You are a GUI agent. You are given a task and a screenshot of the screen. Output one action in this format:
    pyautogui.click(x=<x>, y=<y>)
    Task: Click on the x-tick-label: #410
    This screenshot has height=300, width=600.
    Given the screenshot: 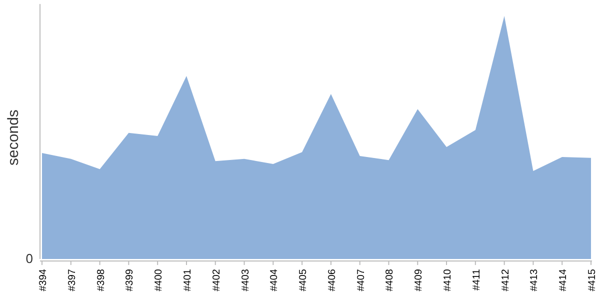 What is the action you would take?
    pyautogui.click(x=448, y=280)
    